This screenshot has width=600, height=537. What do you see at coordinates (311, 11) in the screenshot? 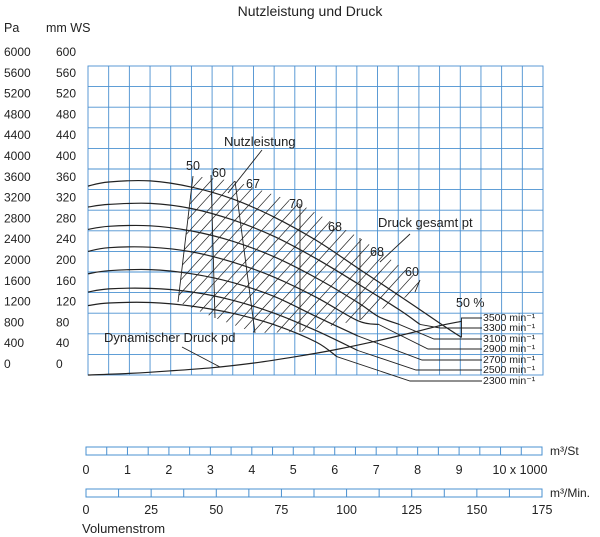
I see `chart-title: Nutzleistung und Druck` at bounding box center [311, 11].